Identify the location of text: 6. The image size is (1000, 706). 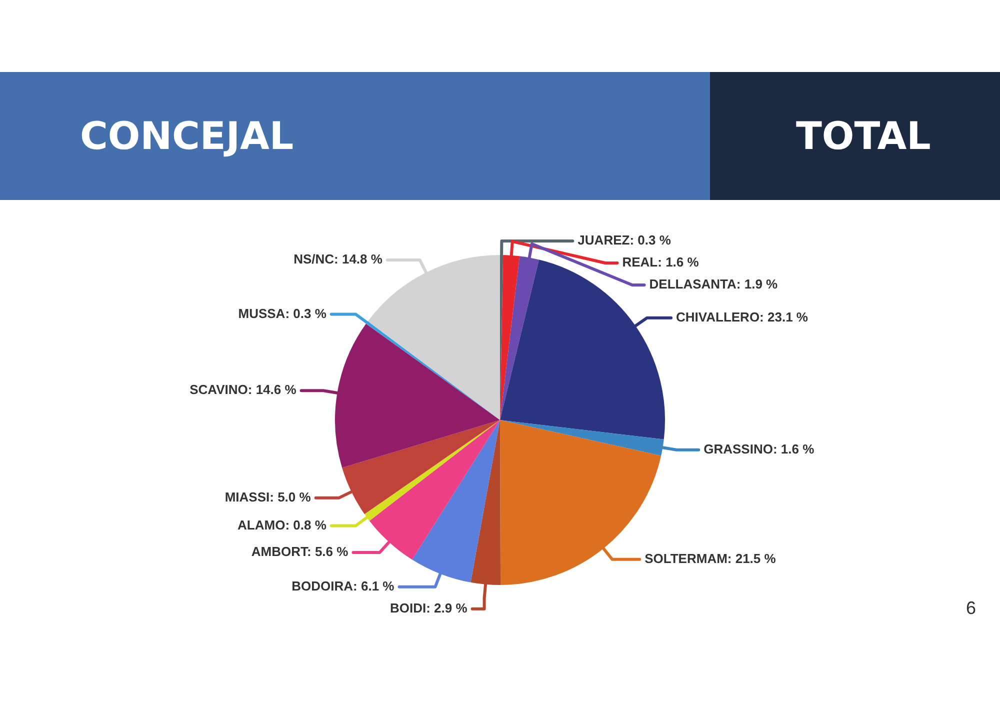
(971, 608).